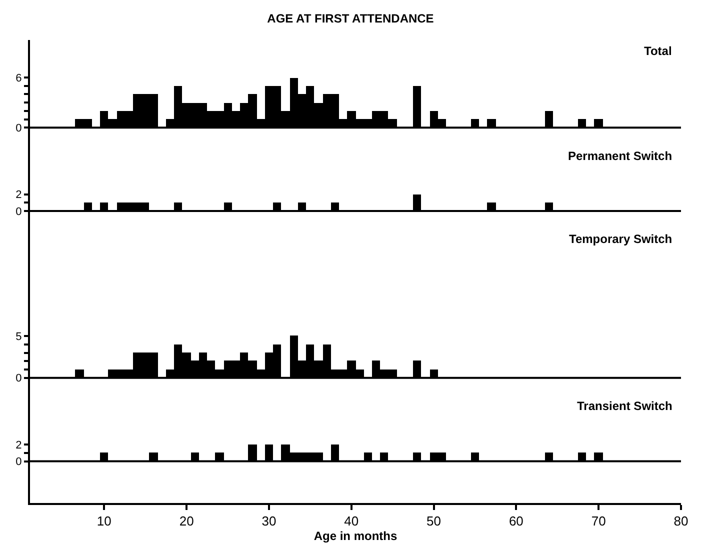 This screenshot has height=558, width=701. Describe the element at coordinates (19, 78) in the screenshot. I see `y-tick-label: 6` at that location.